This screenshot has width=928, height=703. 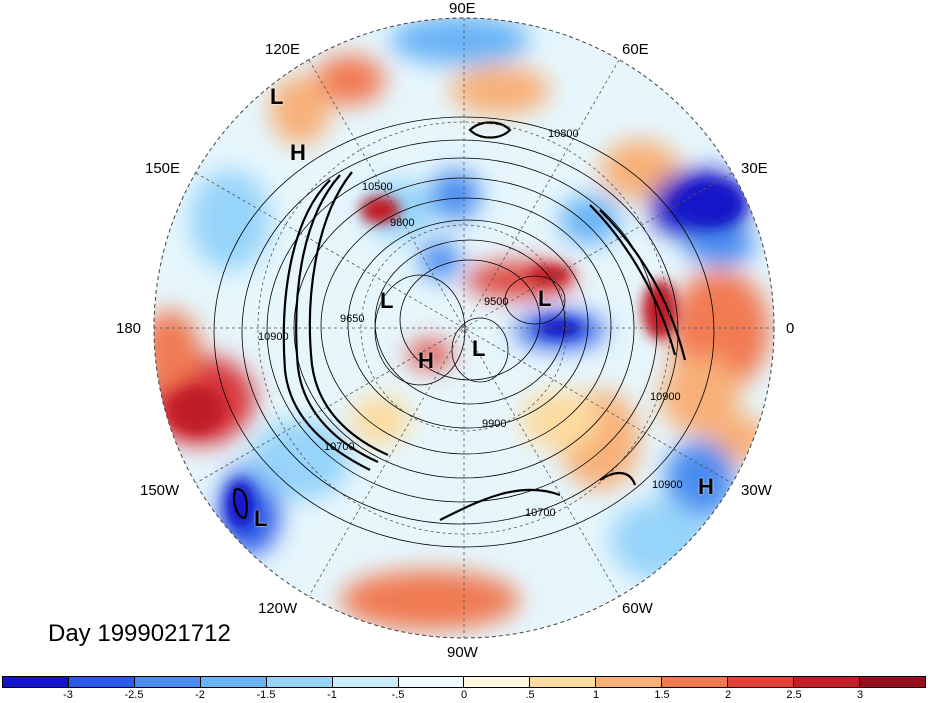 I want to click on colorbar-tick-label: -.5, so click(x=398, y=695).